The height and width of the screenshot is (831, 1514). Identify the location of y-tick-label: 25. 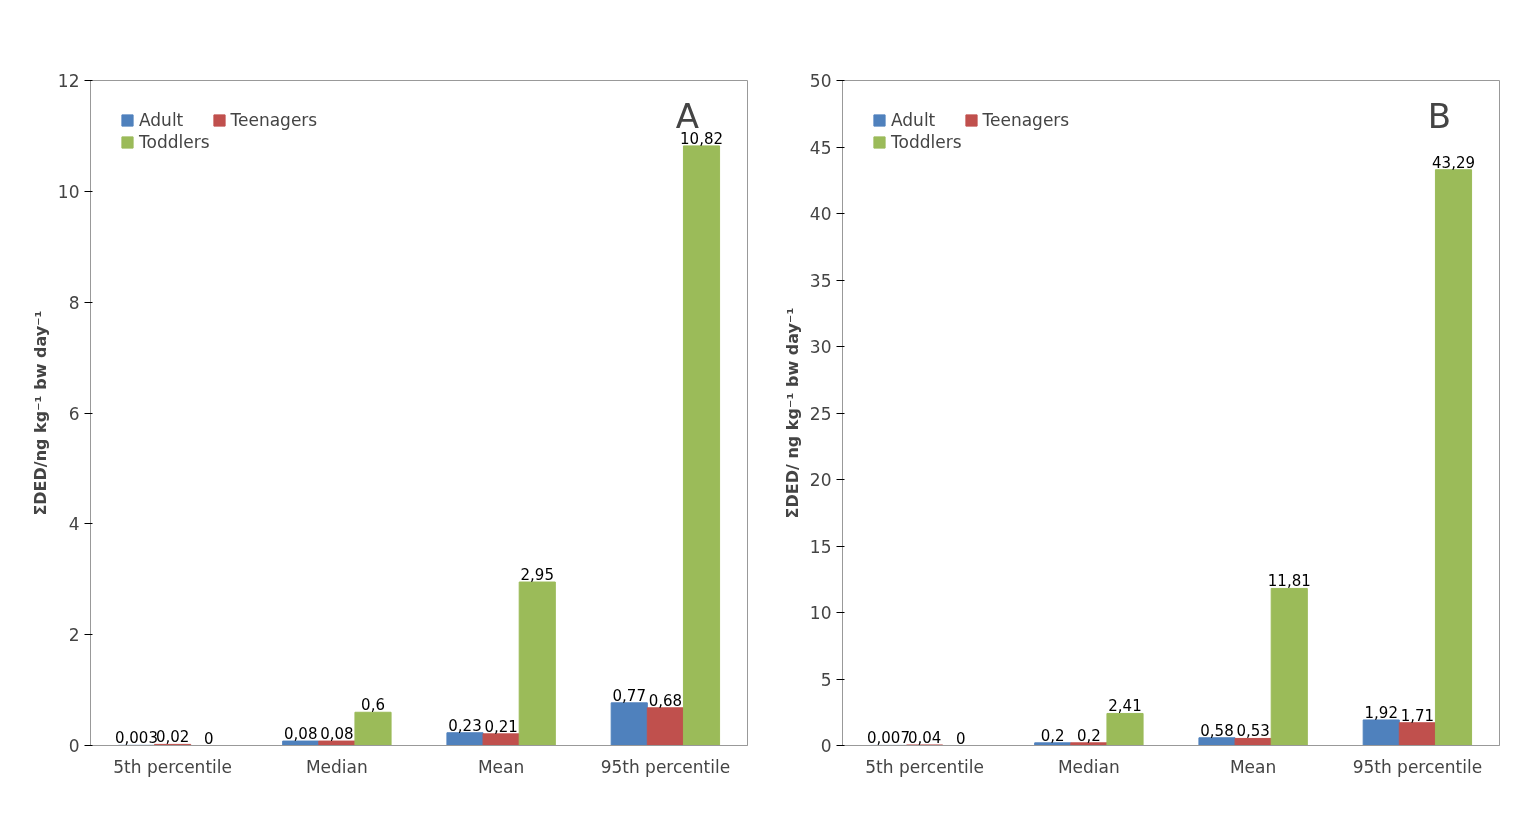
(820, 413).